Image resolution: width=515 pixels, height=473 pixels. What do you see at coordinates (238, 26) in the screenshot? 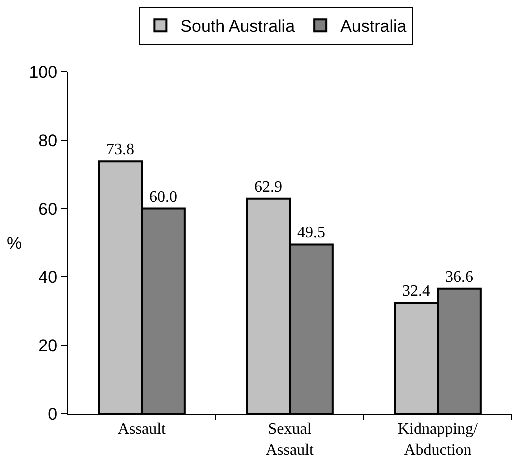
I see `legend-label: South Australia` at bounding box center [238, 26].